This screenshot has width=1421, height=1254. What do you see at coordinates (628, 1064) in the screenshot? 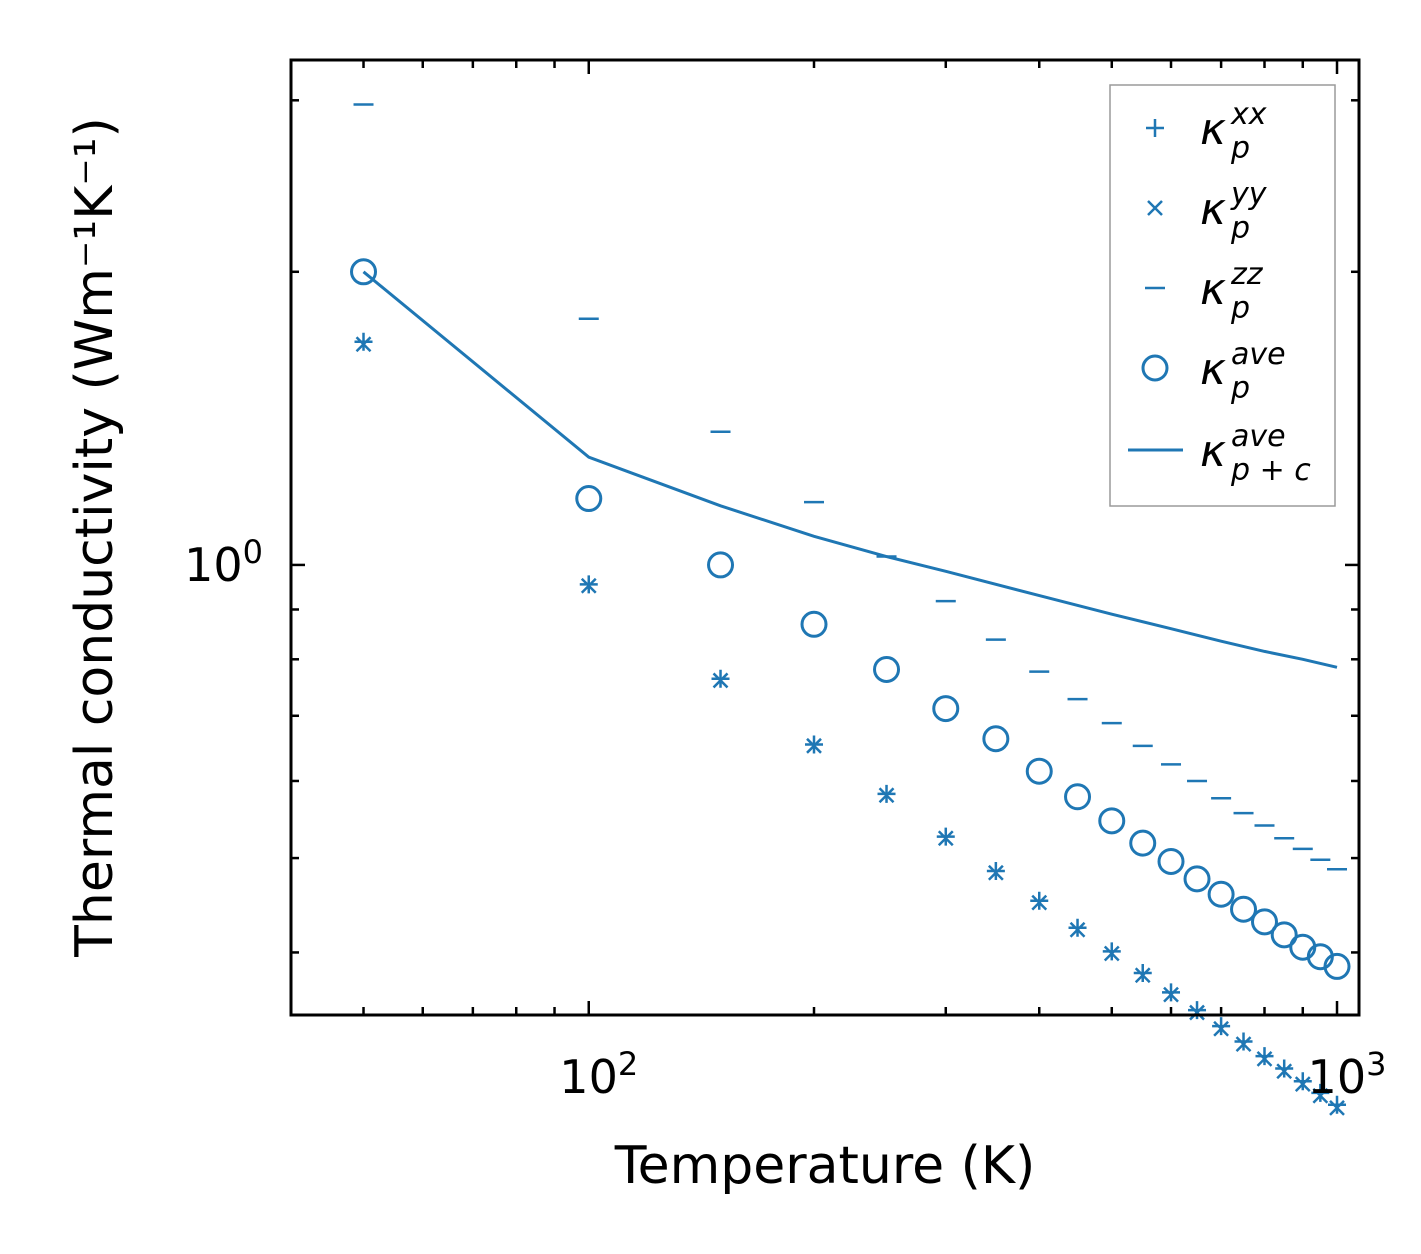
I see `tick-label-exponent: 2` at bounding box center [628, 1064].